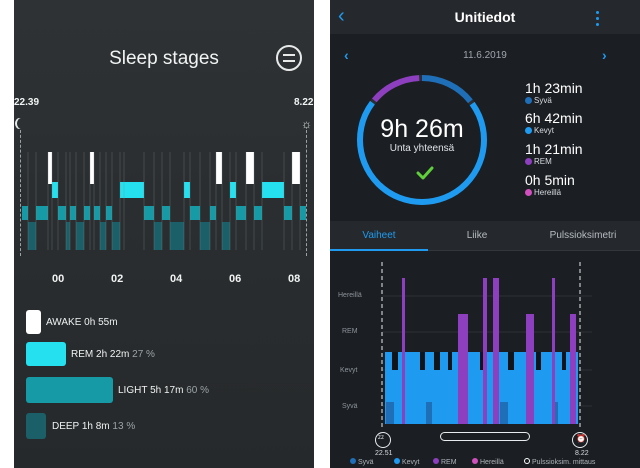 This screenshot has height=468, width=640. Describe the element at coordinates (124, 426) in the screenshot. I see `stage-percent: 13 %` at that location.